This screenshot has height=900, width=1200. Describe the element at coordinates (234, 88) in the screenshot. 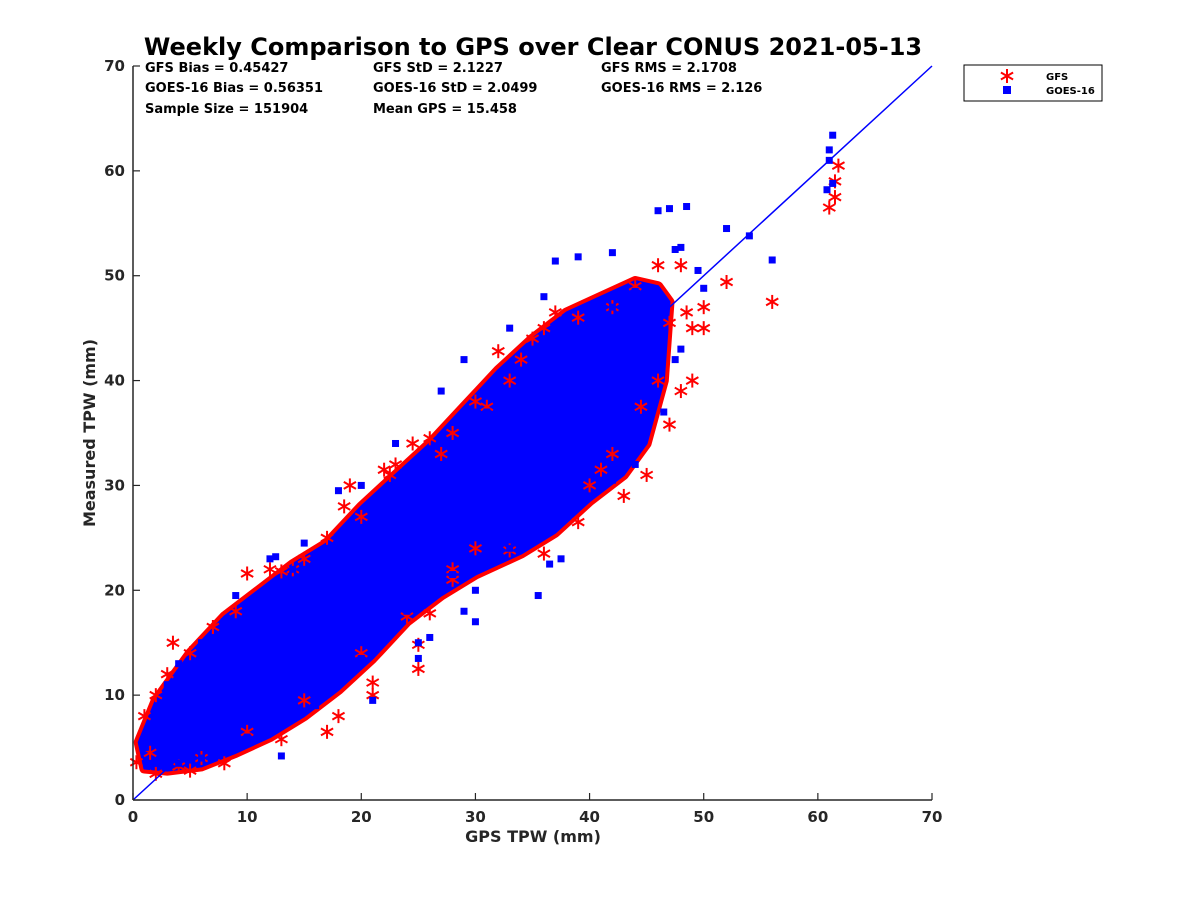

I see `stat-text: GOES-16 Bias = 0.56351` at that location.